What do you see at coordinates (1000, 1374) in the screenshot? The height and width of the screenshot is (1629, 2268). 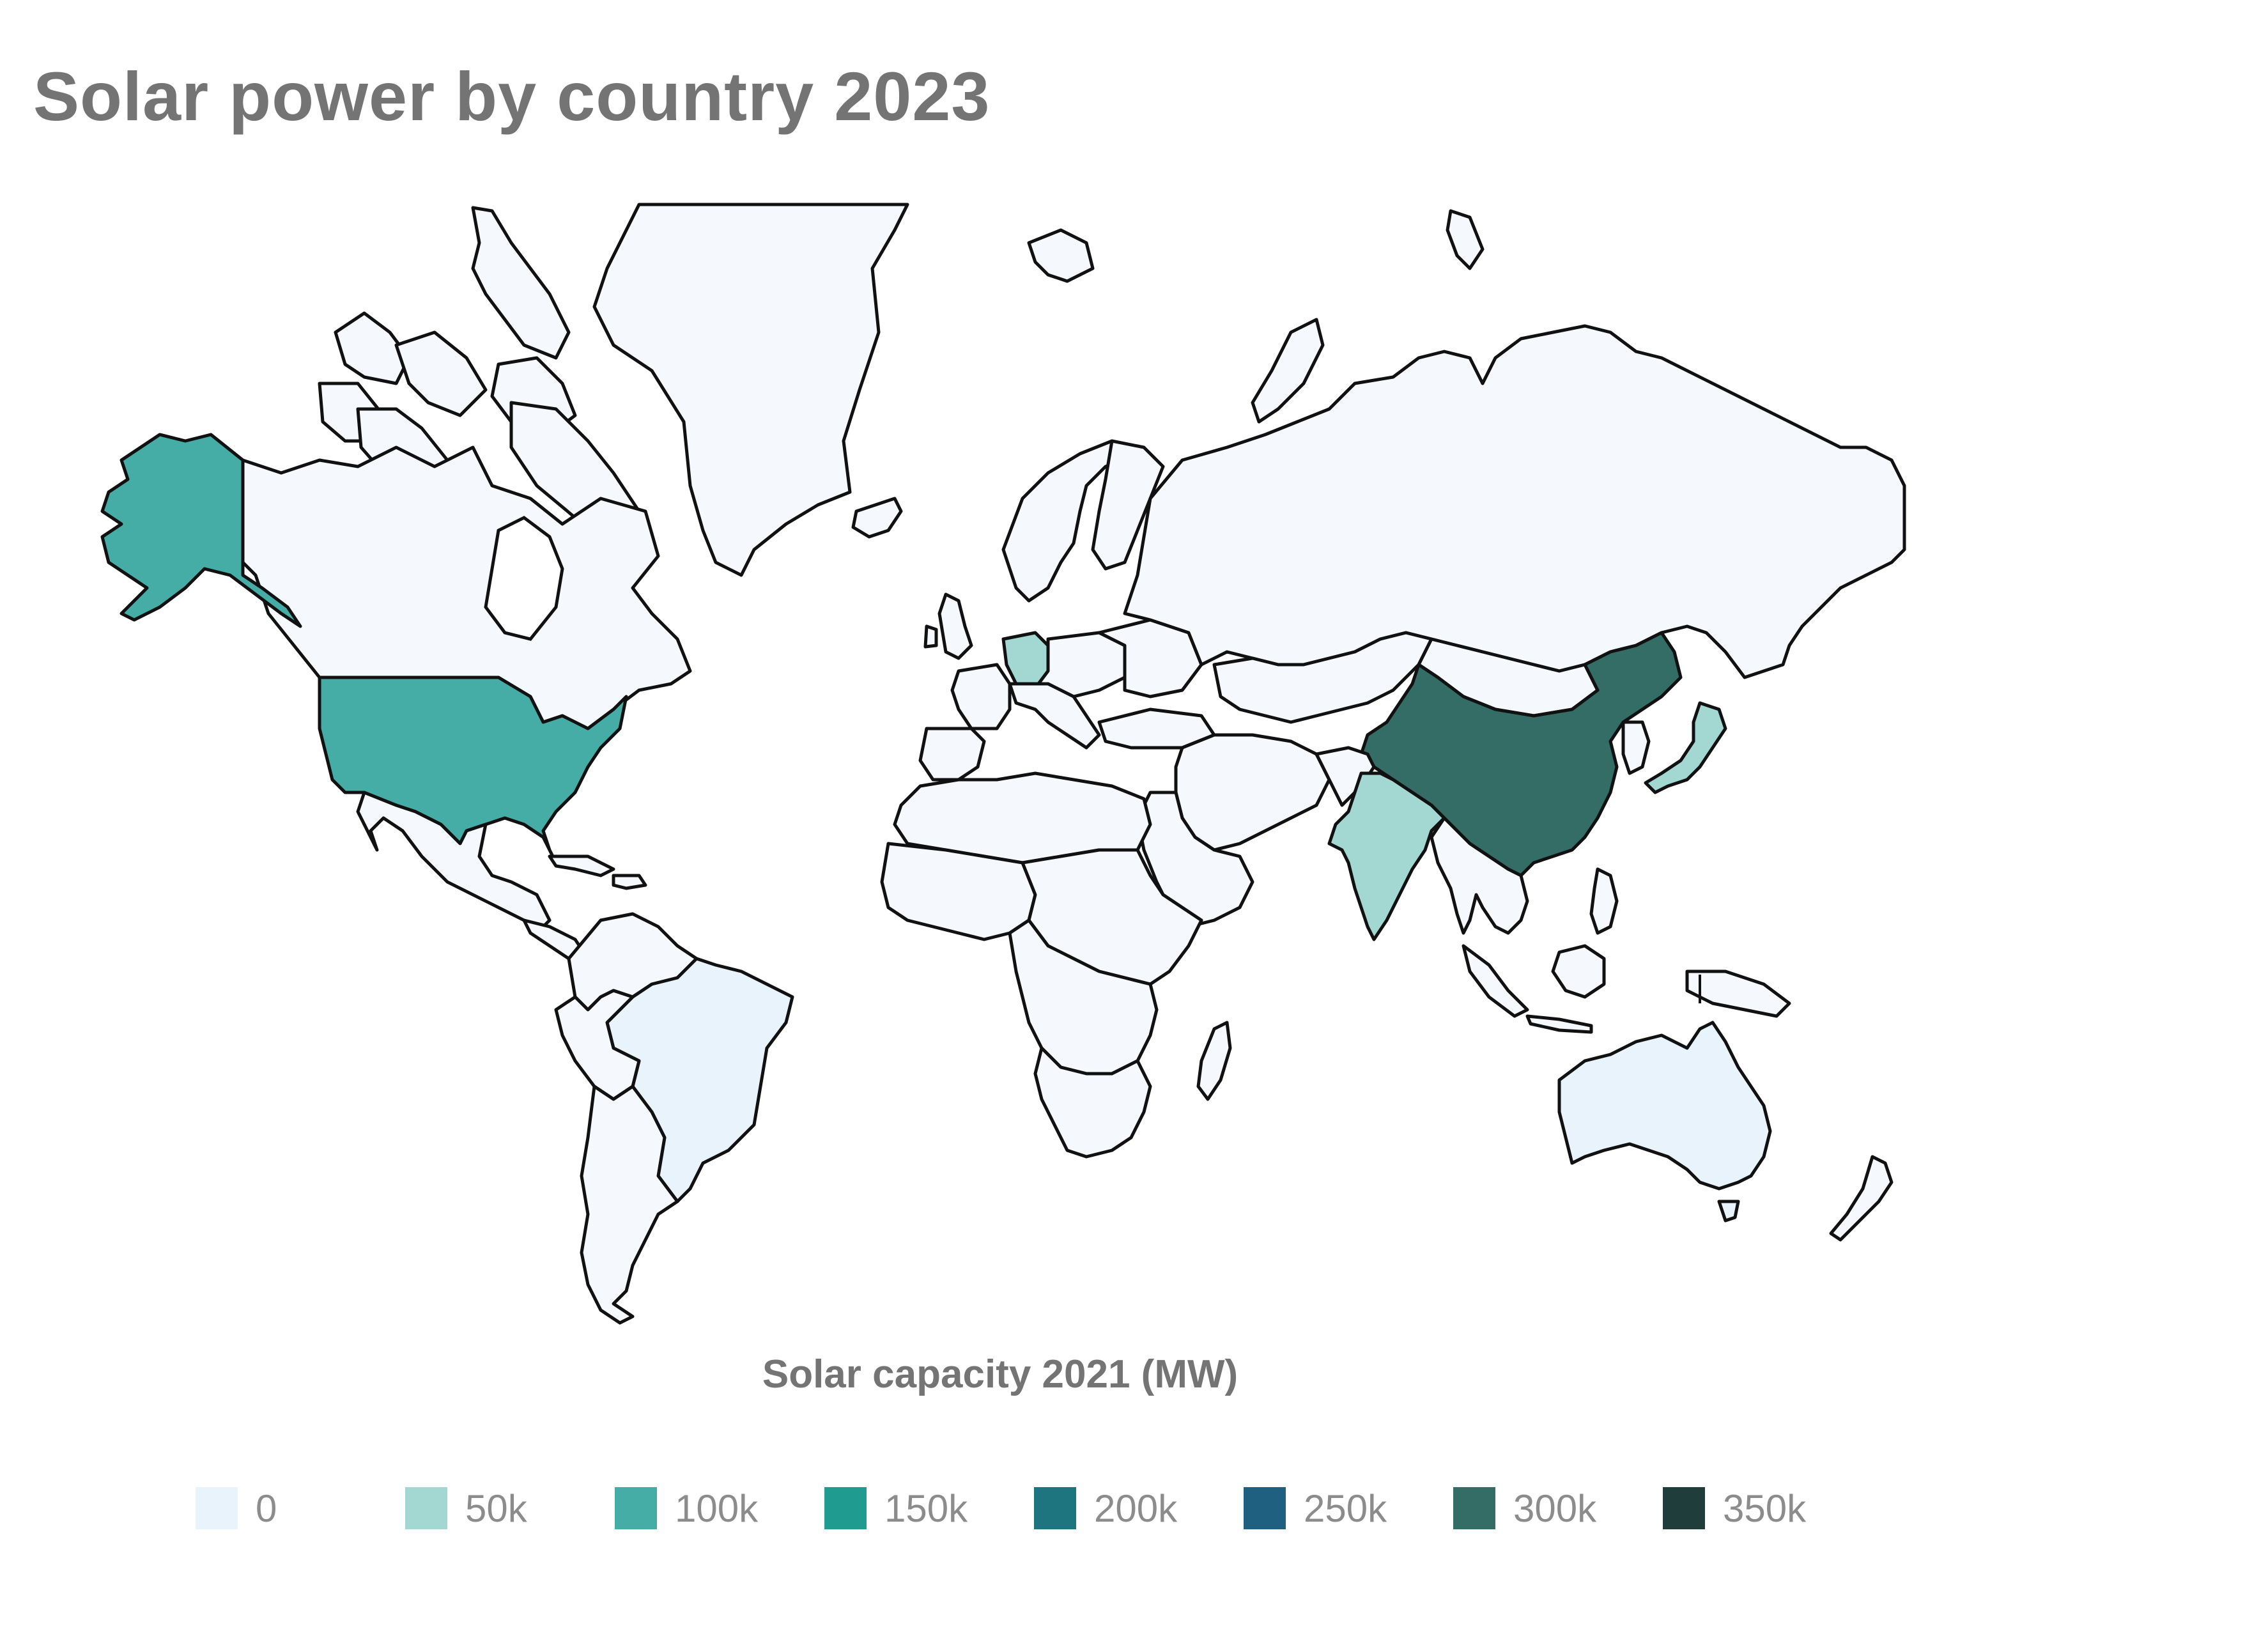 I see `legend-title: Solar capacity 2021 (MW)` at bounding box center [1000, 1374].